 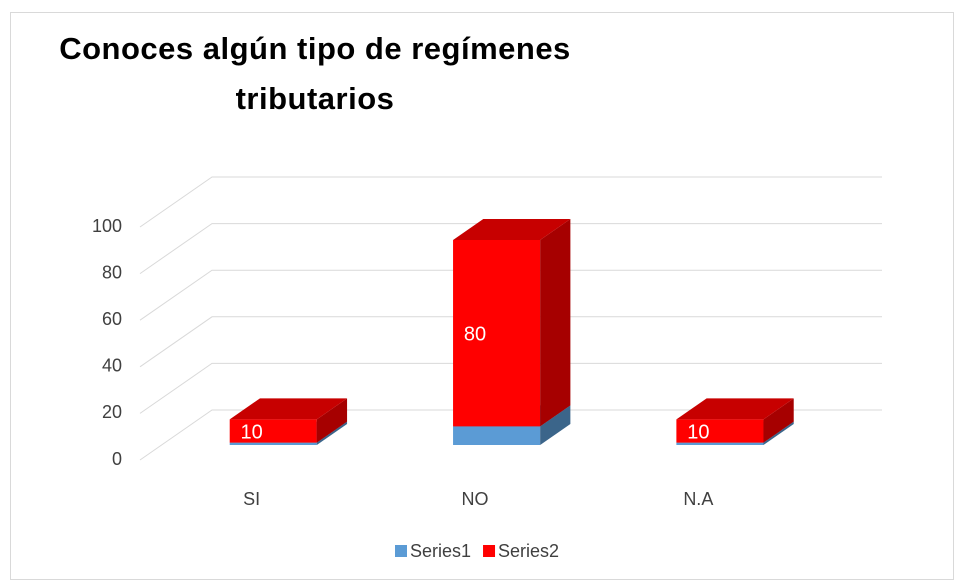 What do you see at coordinates (112, 412) in the screenshot?
I see `y-tick-label: 20` at bounding box center [112, 412].